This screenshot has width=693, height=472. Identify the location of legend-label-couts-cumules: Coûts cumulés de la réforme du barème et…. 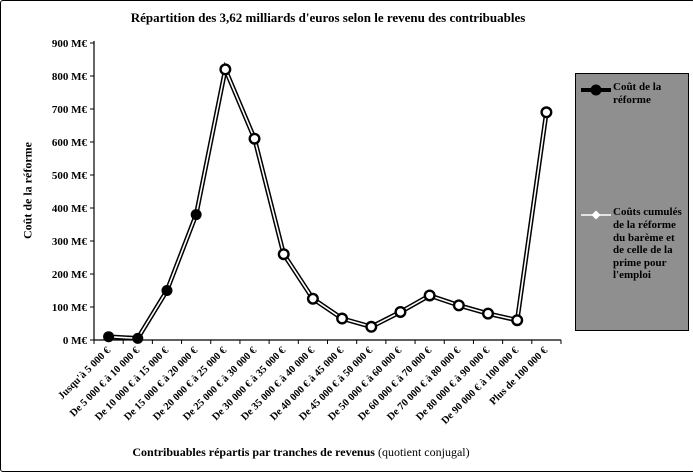
(647, 244).